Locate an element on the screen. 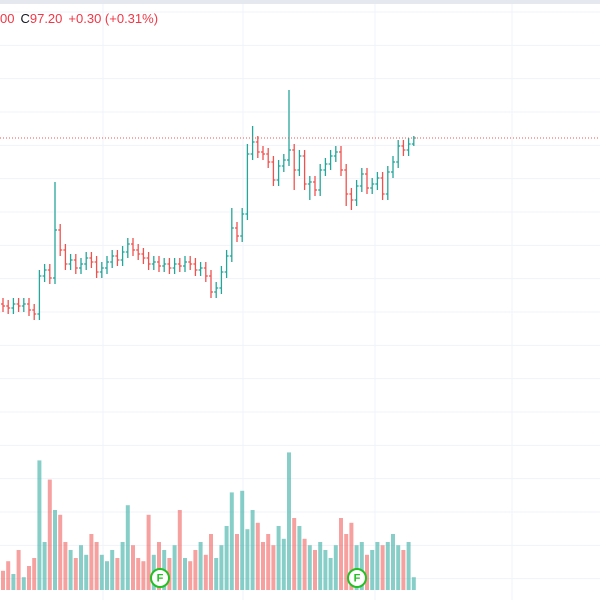 Image resolution: width=600 pixels, height=600 pixels. ohlc-header: 00 C97.20 +0.30 (+0.31%) is located at coordinates (79, 18).